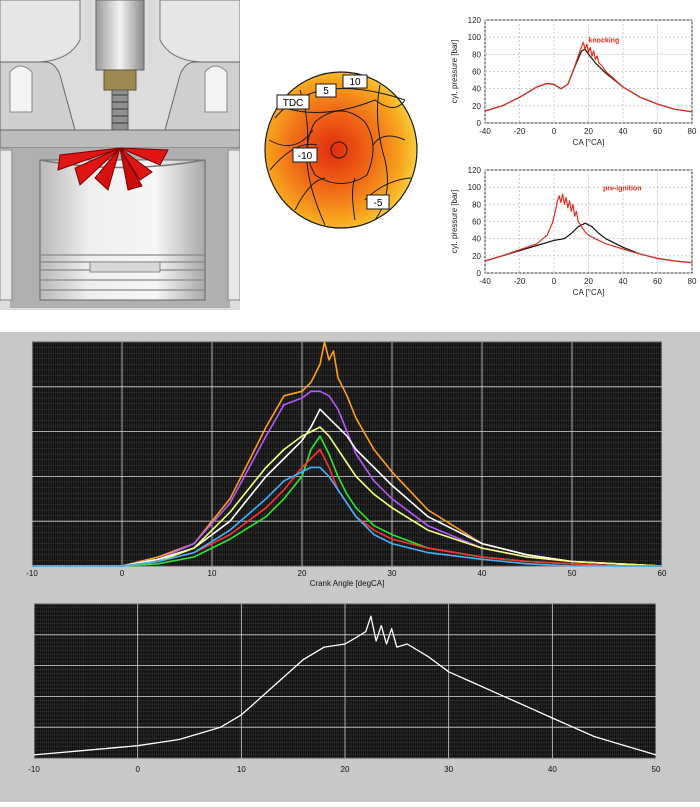 The height and width of the screenshot is (807, 700). What do you see at coordinates (520, 281) in the screenshot?
I see `pre-ignition-x-tick-label: -20` at bounding box center [520, 281].